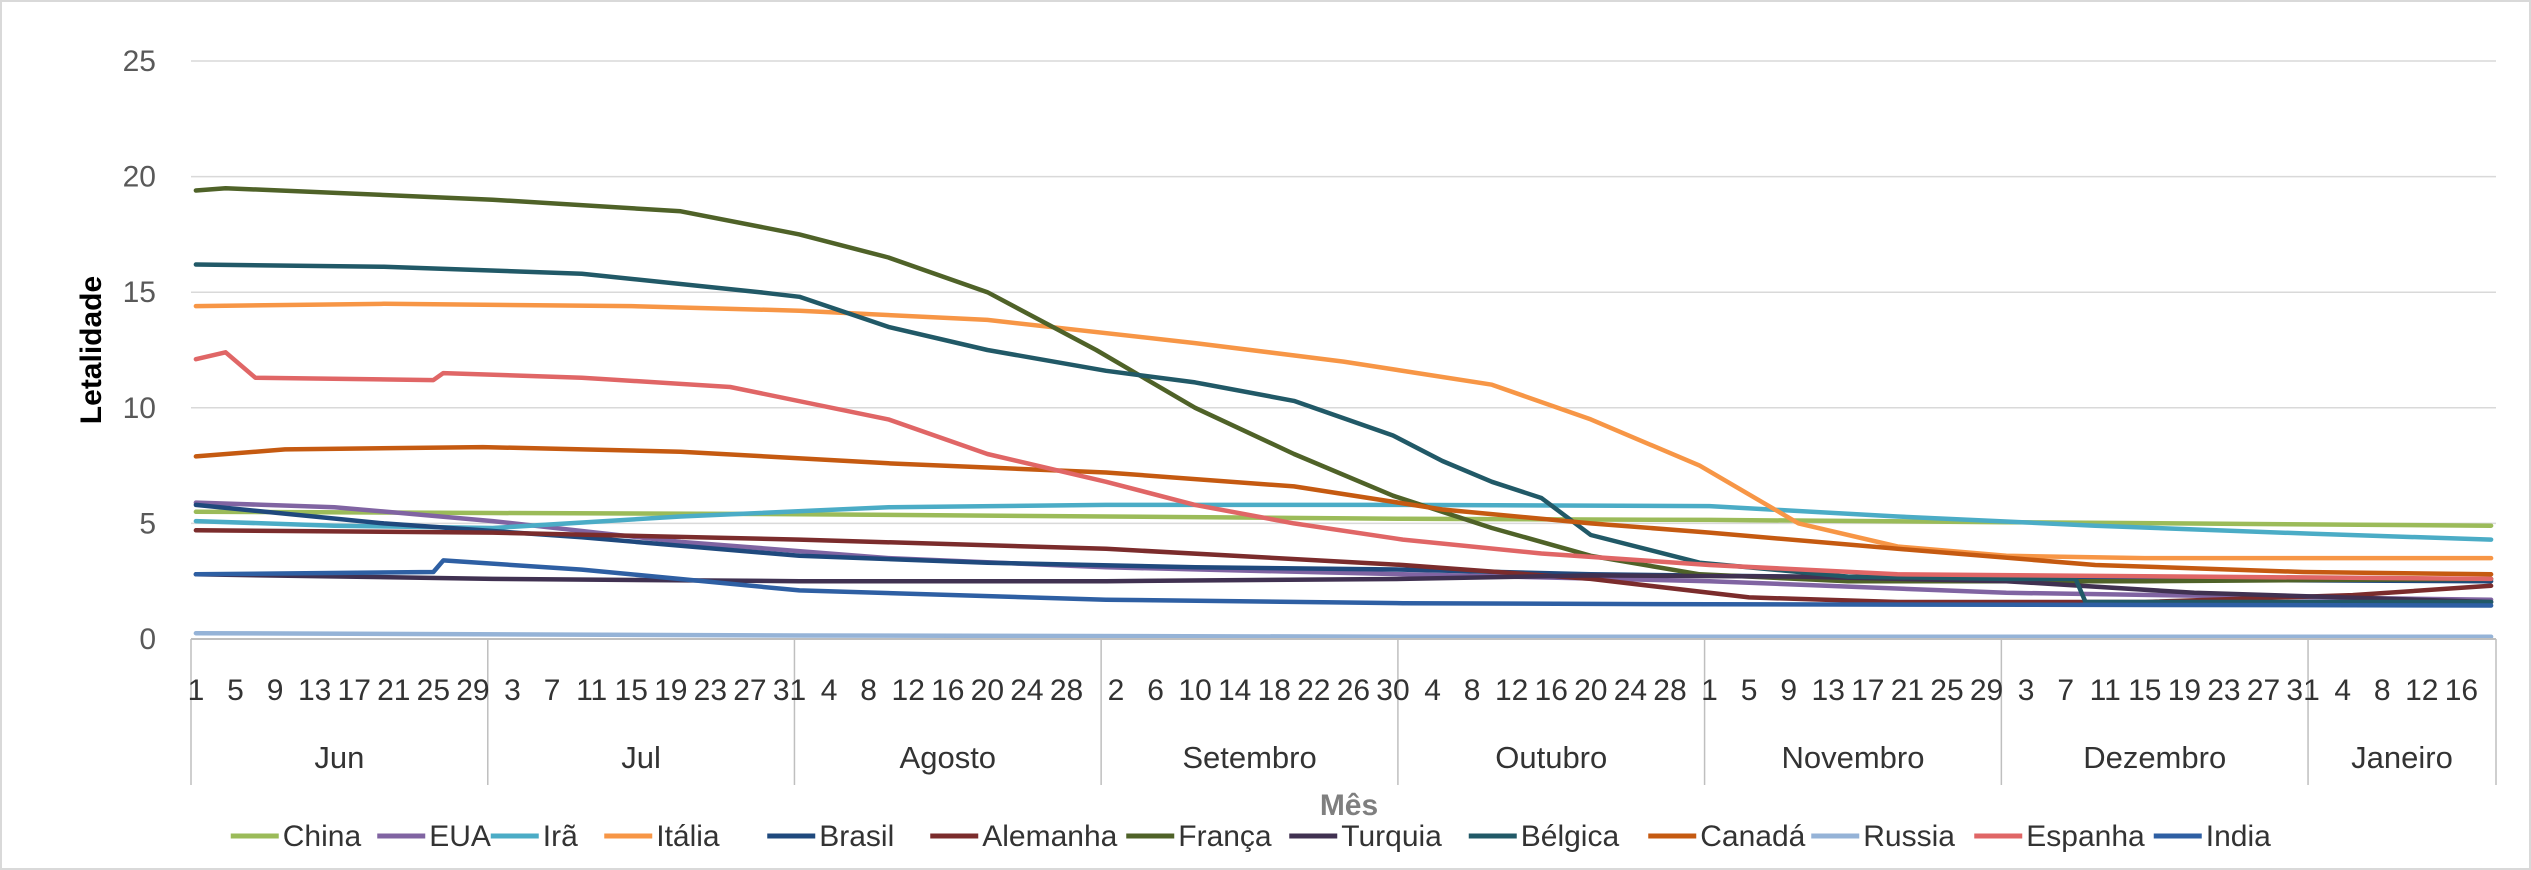 The image size is (2531, 870). I want to click on legend-label: China, so click(322, 836).